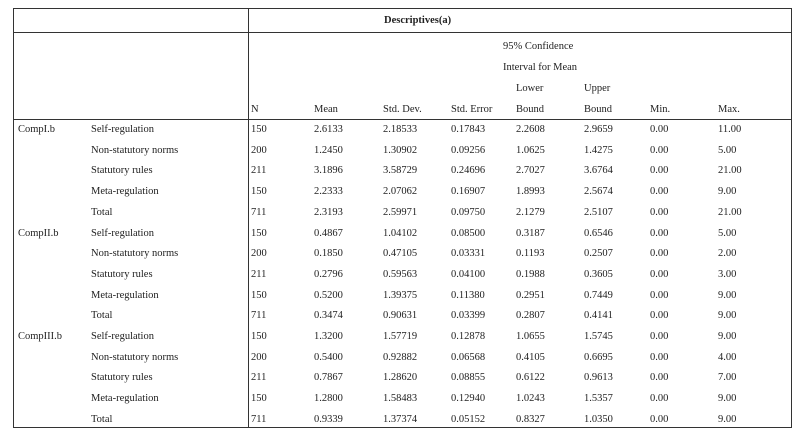 Image resolution: width=800 pixels, height=444 pixels. What do you see at coordinates (468, 192) in the screenshot?
I see `cell-std-error: 0.16907` at bounding box center [468, 192].